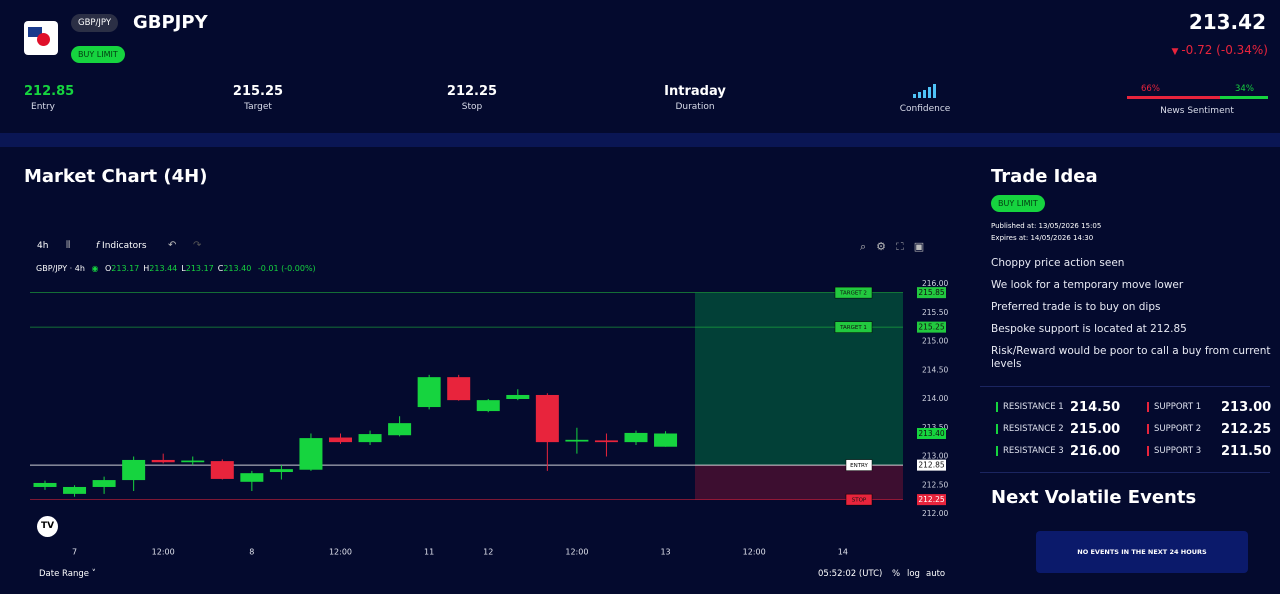 Image resolution: width=1280 pixels, height=594 pixels. I want to click on chart-title: Market Chart (4H), so click(116, 176).